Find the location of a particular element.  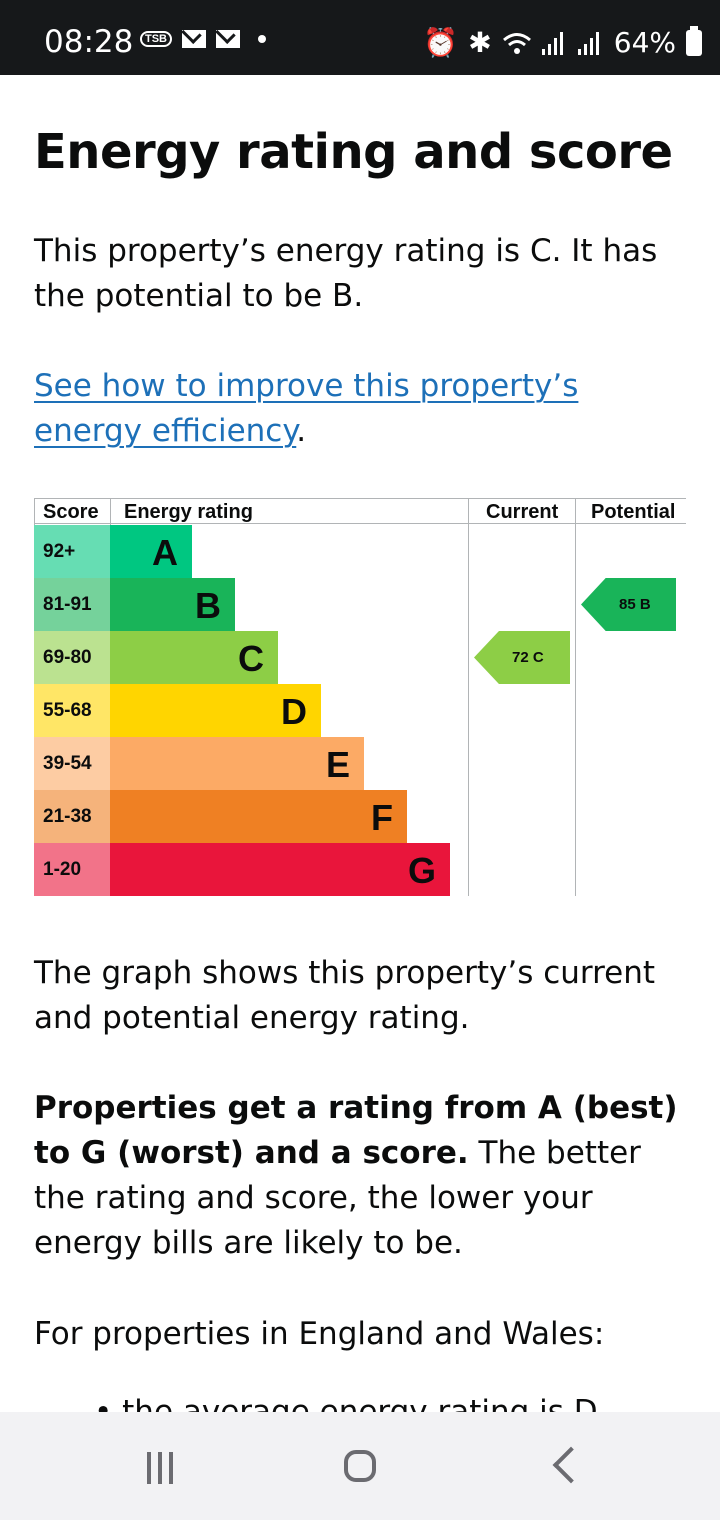

chart-border-top is located at coordinates (360, 498).